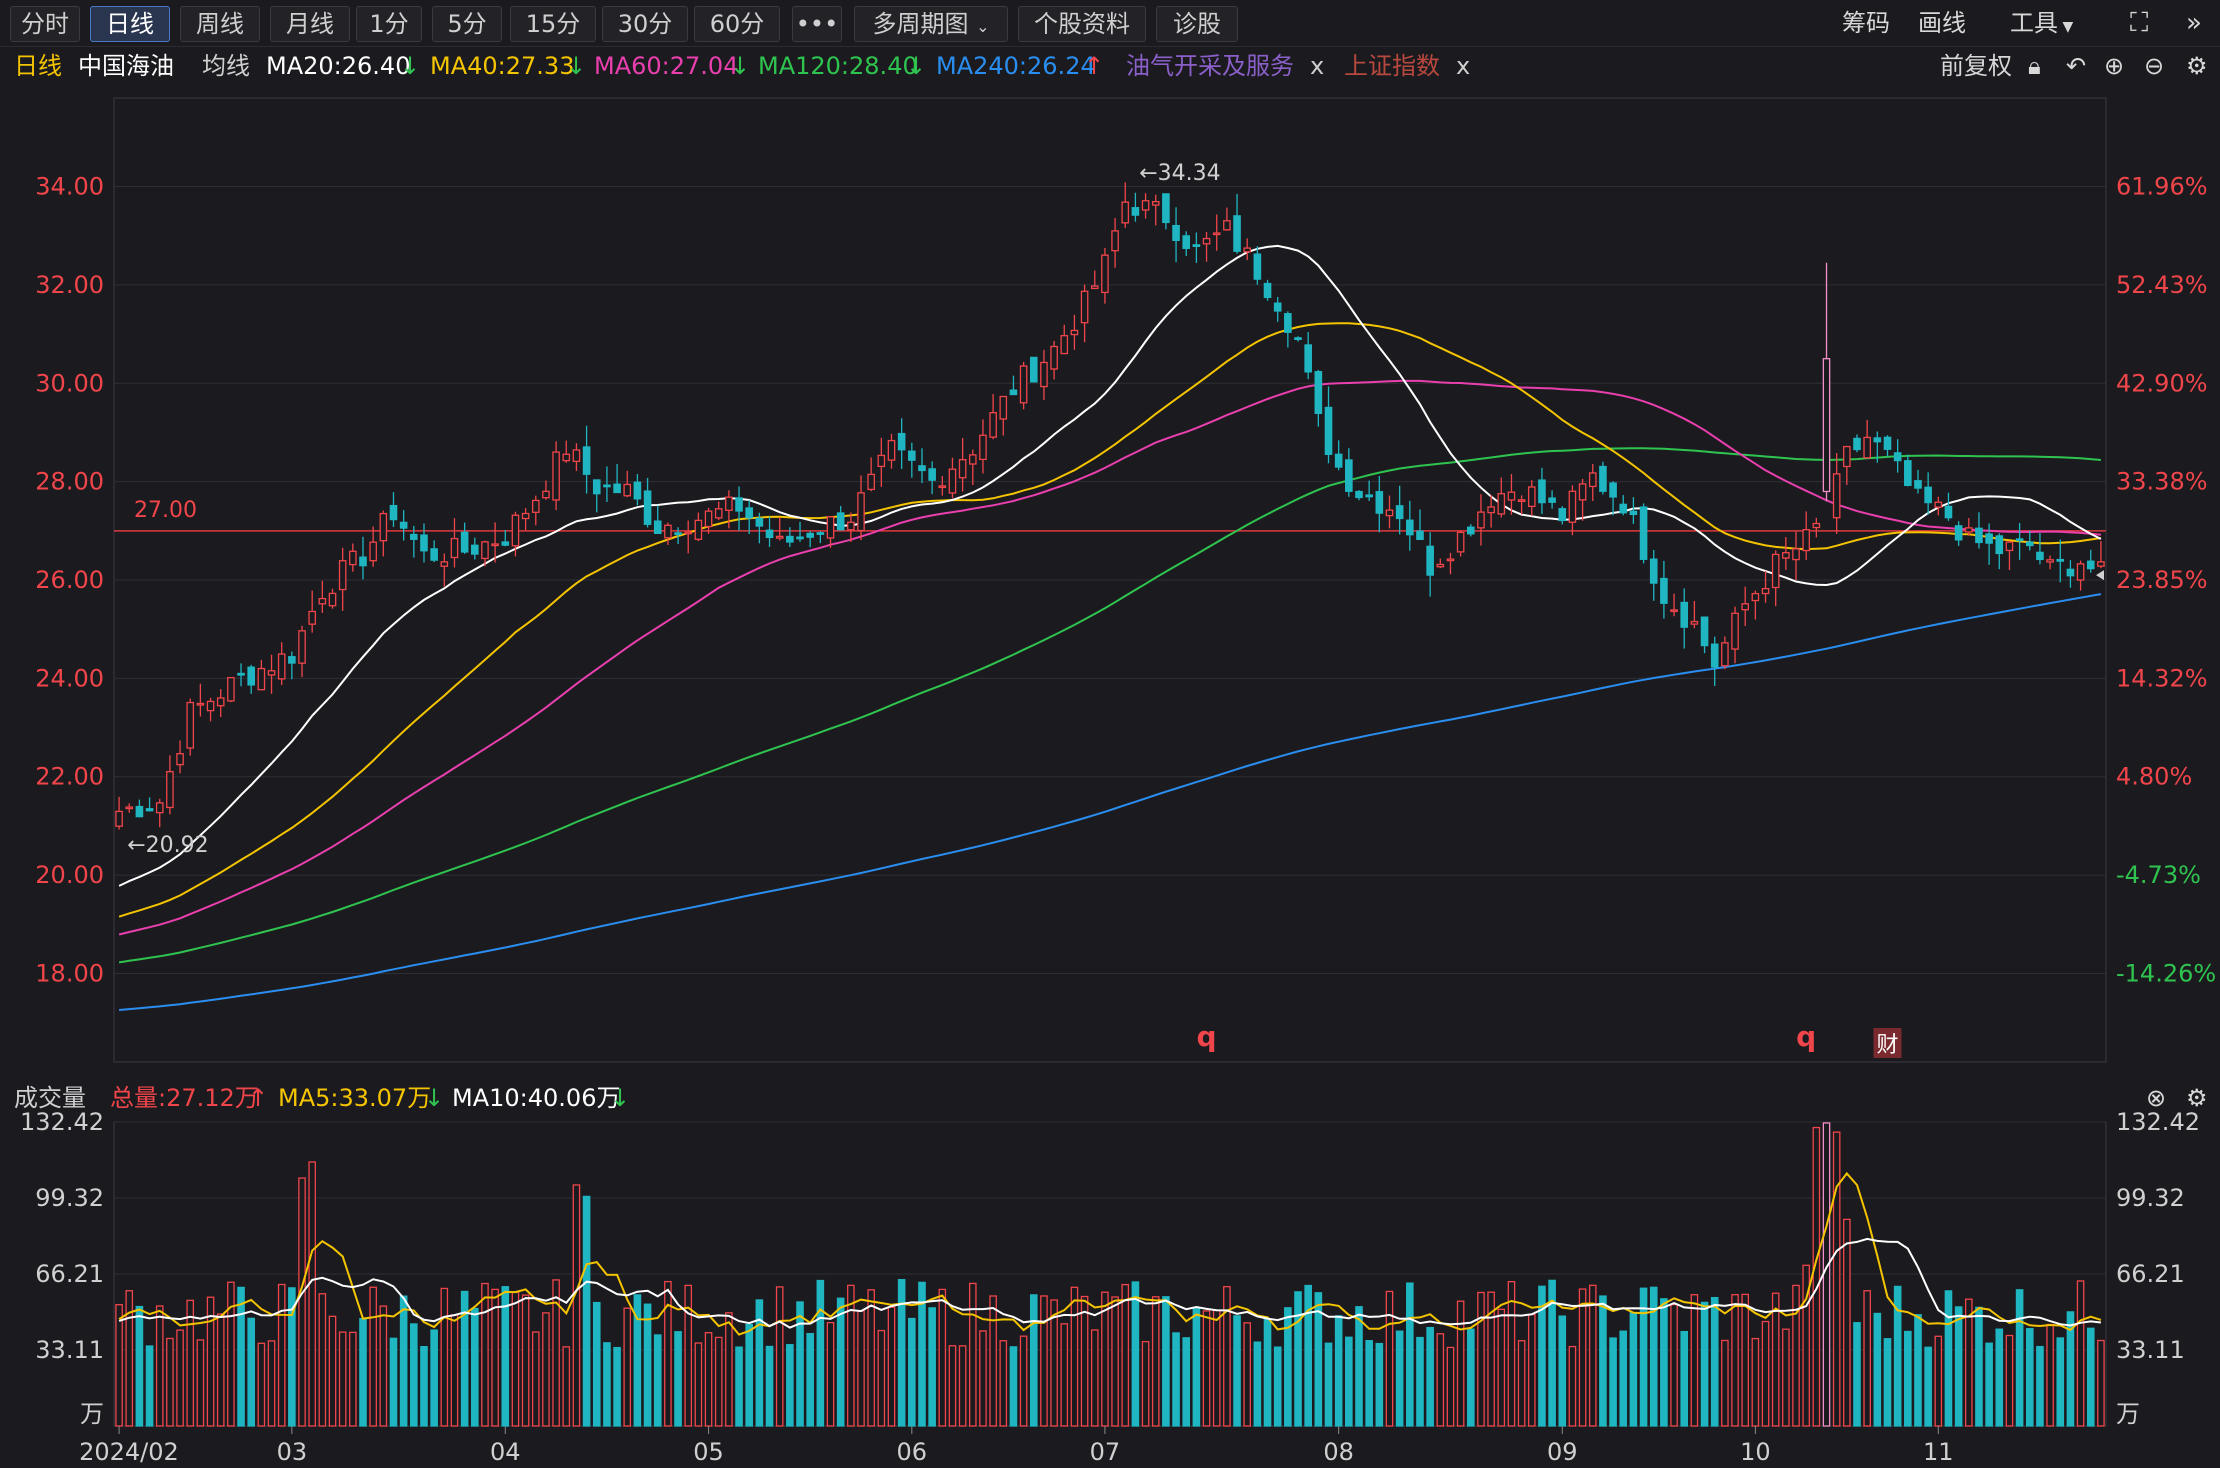  Describe the element at coordinates (2197, 1098) in the screenshot. I see `volume-settings-icon: ⚙` at that location.